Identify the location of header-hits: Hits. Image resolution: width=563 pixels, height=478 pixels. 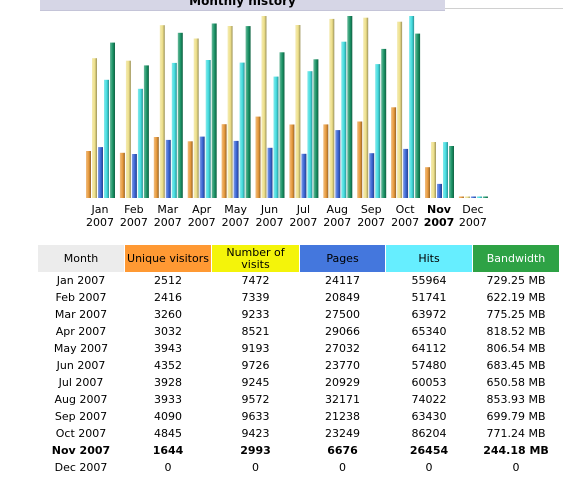
(429, 258).